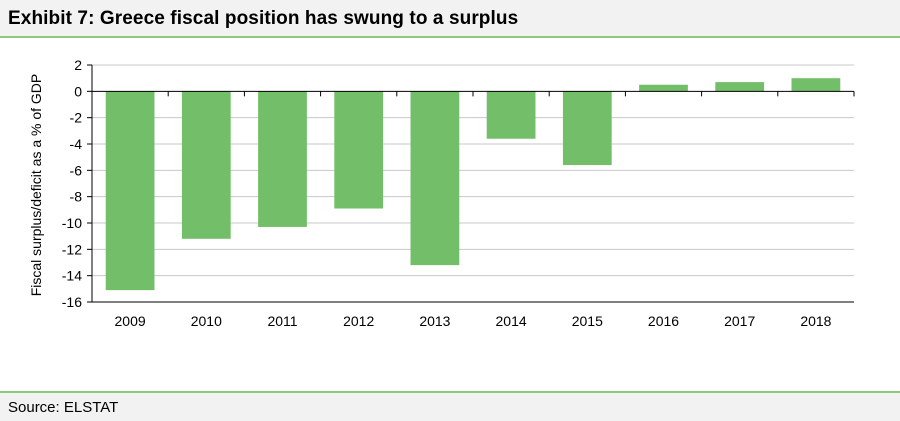 The width and height of the screenshot is (900, 421). Describe the element at coordinates (76, 144) in the screenshot. I see `y-tick-label: -4` at that location.